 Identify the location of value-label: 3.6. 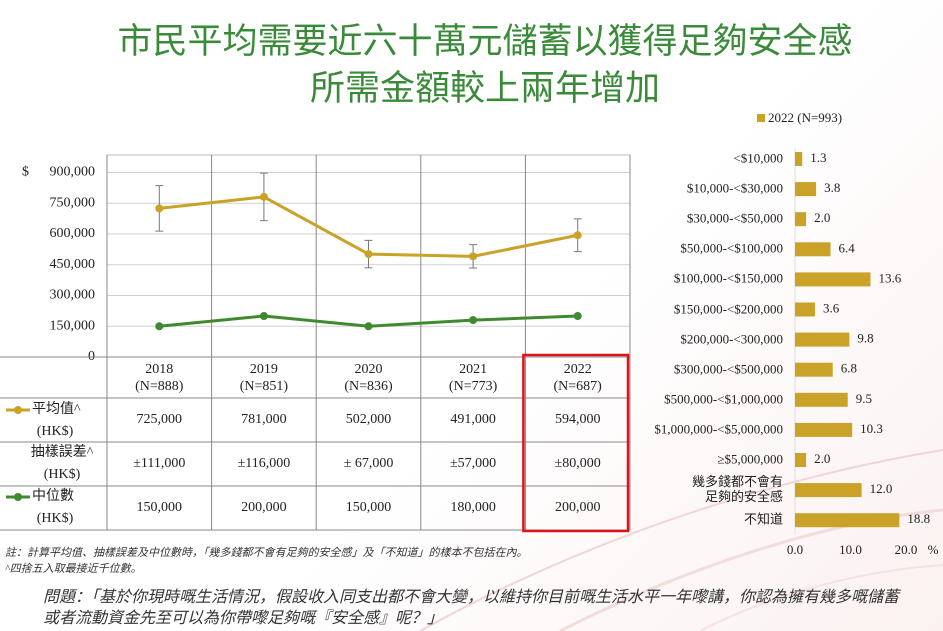
(831, 307).